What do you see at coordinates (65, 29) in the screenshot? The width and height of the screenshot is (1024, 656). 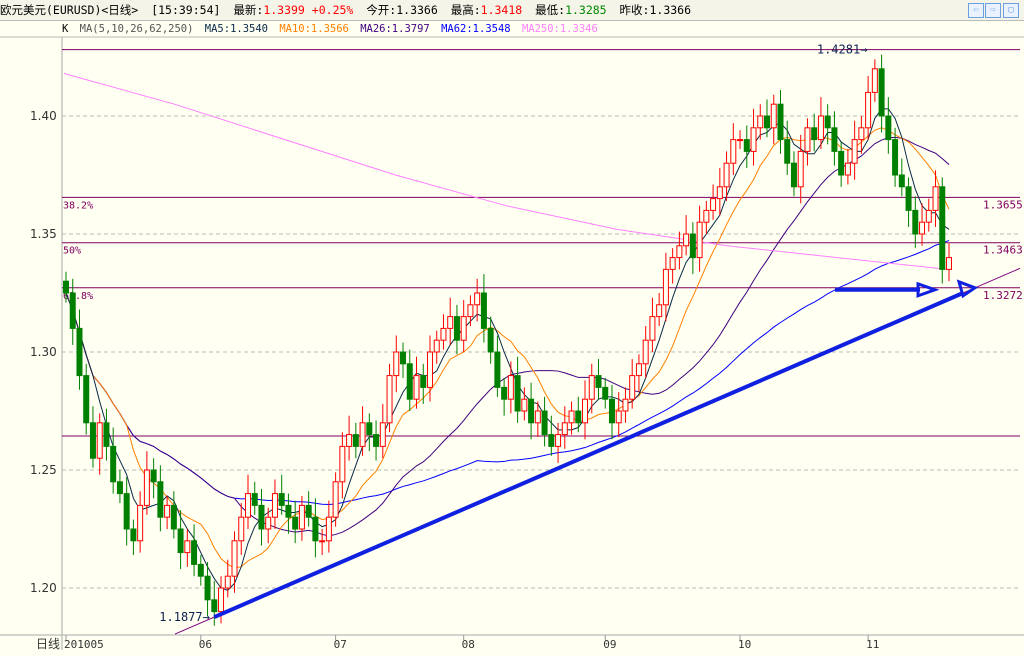 I see `k-label: K` at bounding box center [65, 29].